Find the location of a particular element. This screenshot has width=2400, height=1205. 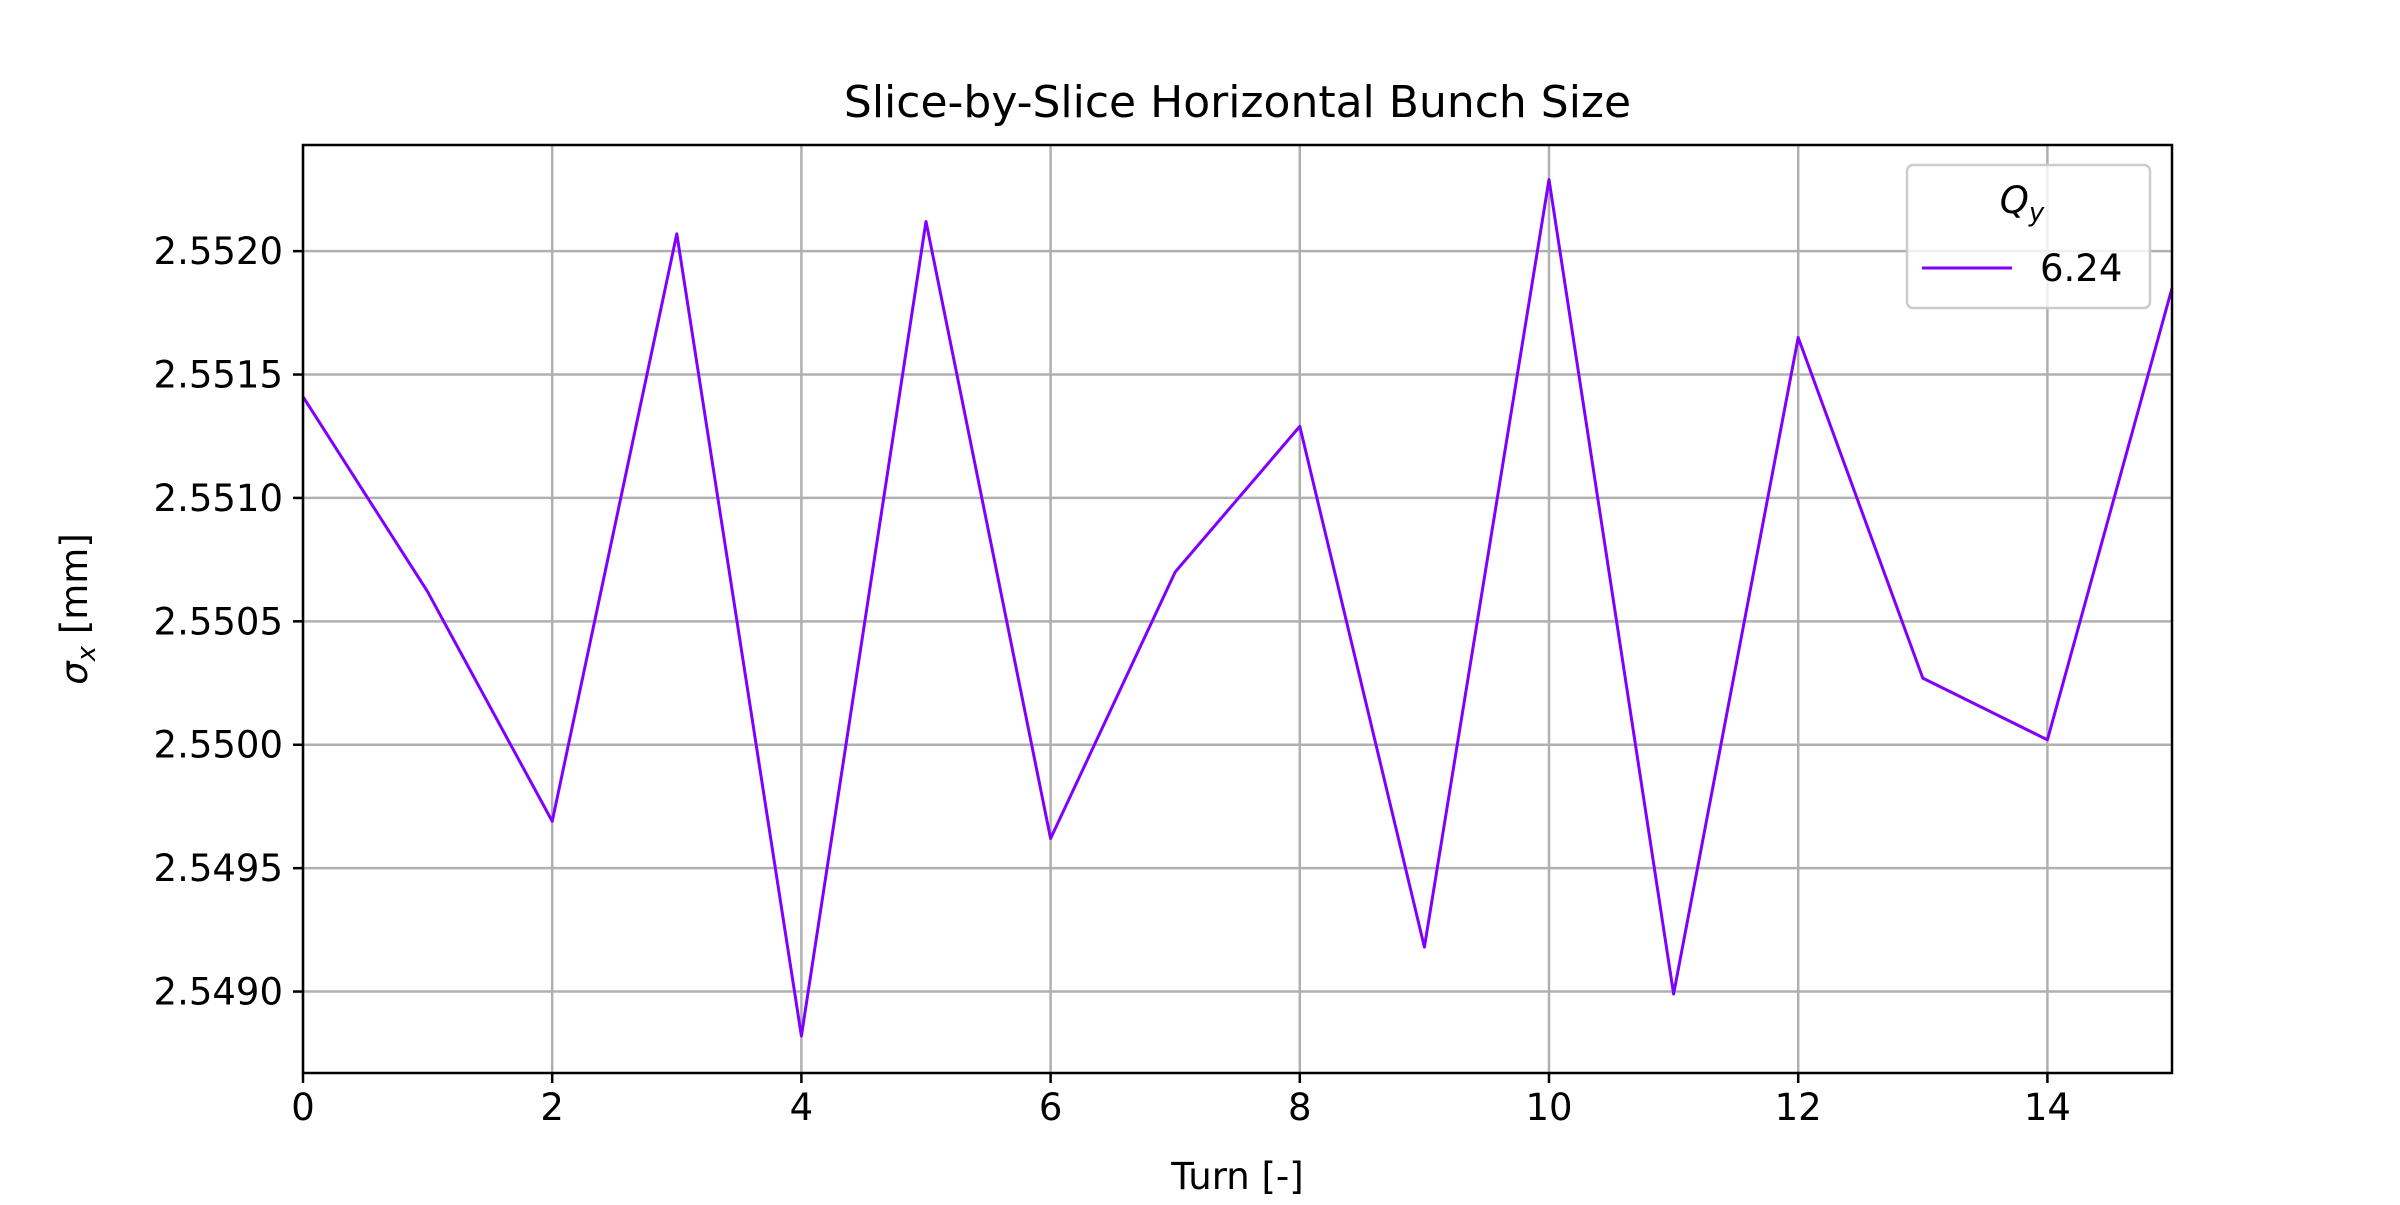

y-tick-label: 2.5495 is located at coordinates (218, 868).